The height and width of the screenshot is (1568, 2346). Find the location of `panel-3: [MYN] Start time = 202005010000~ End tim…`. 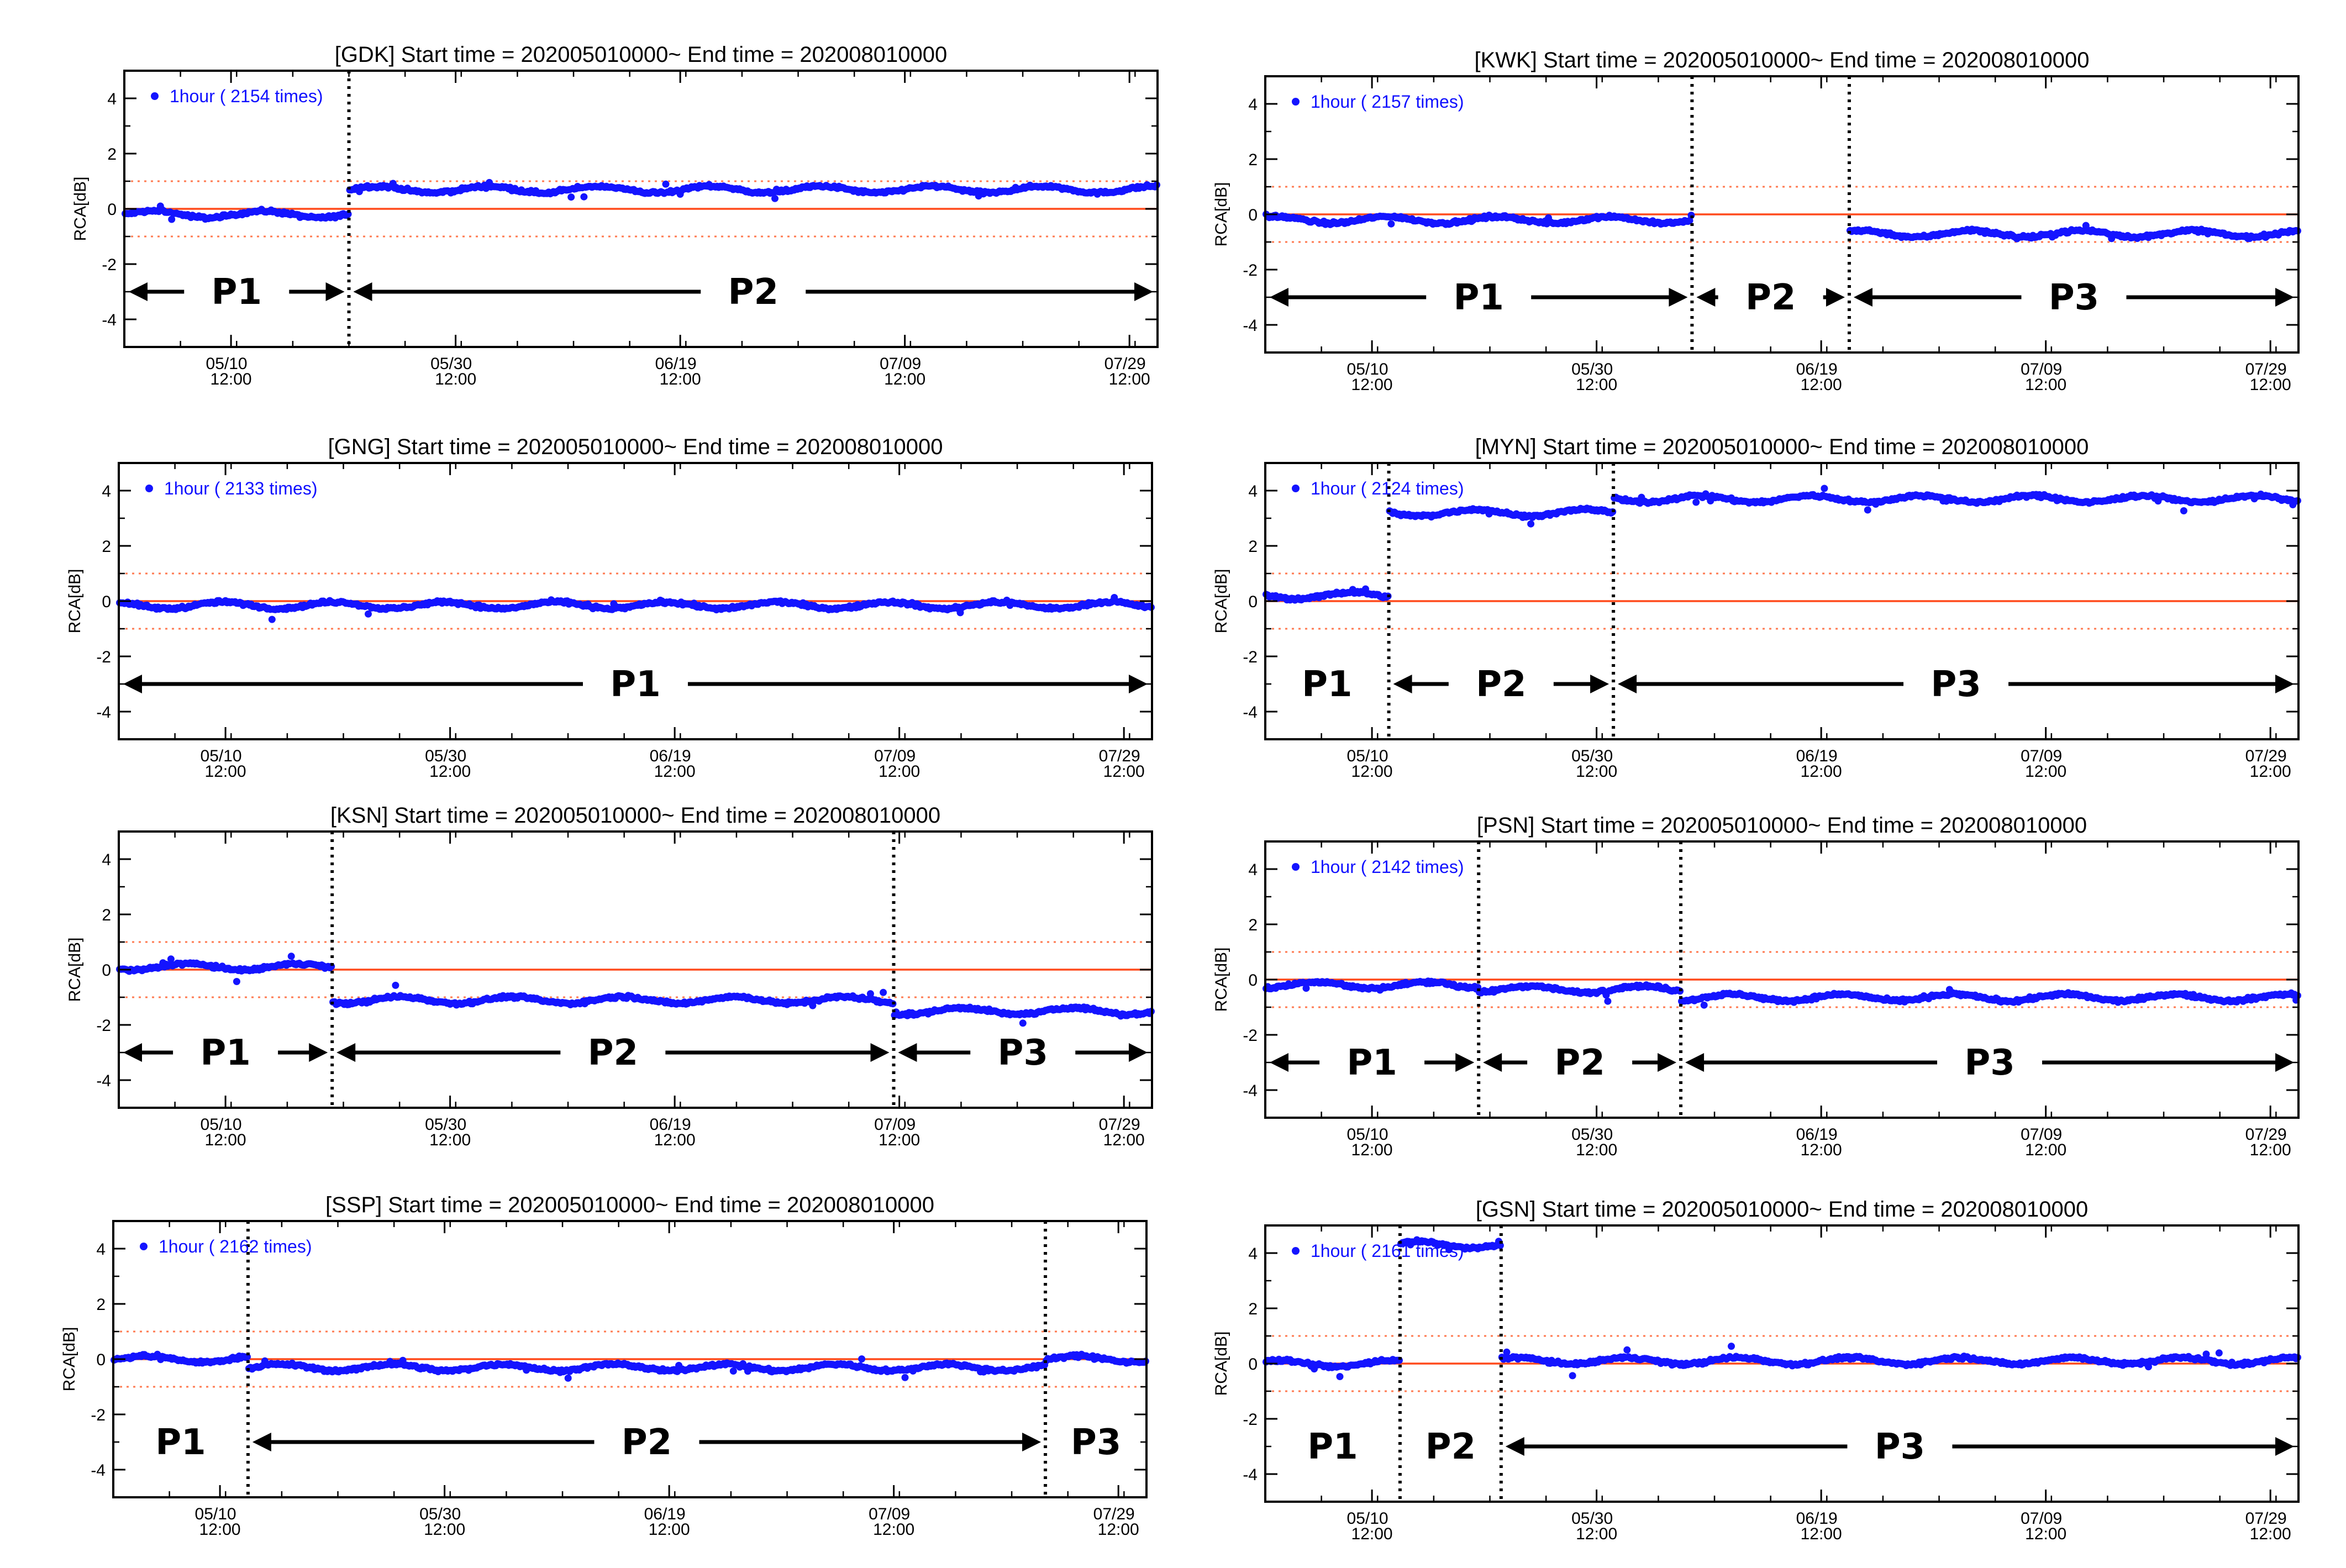

panel-3: [MYN] Start time = 202005010000~ End tim… is located at coordinates (1756, 608).